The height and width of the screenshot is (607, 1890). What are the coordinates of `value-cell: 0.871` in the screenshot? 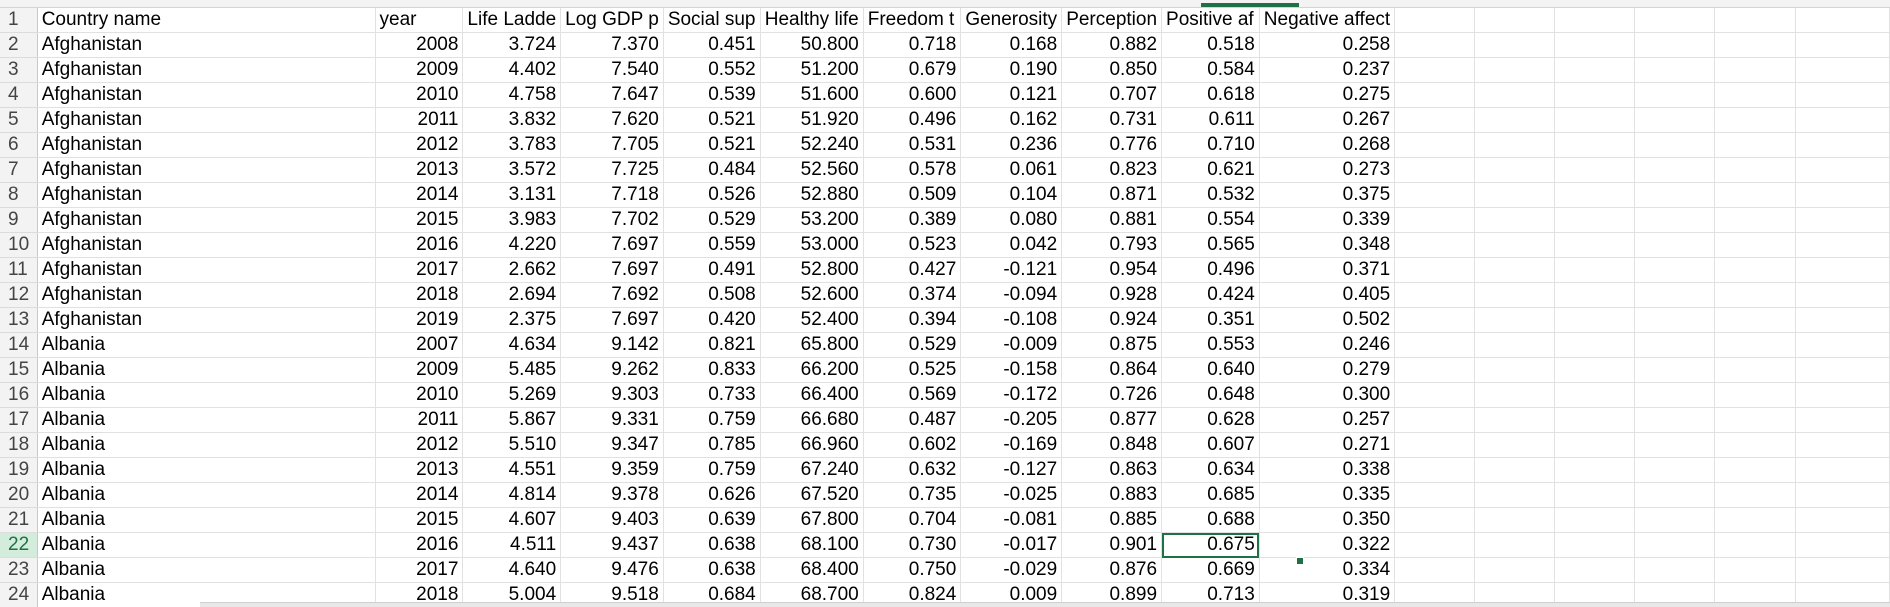 It's located at (1112, 195).